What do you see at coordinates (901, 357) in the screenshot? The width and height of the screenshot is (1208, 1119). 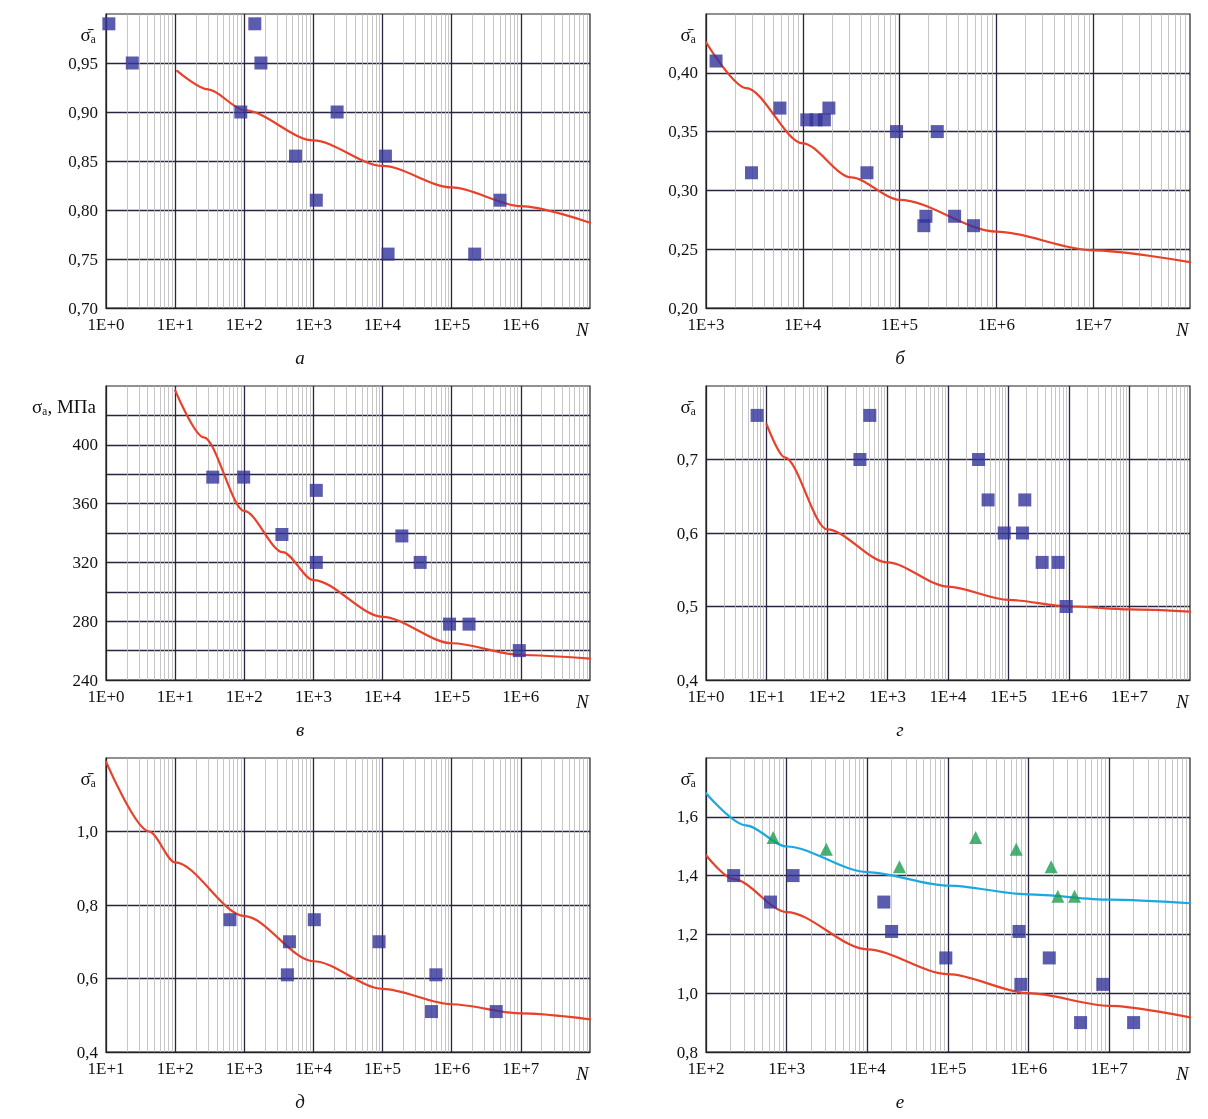 I see `text: б` at bounding box center [901, 357].